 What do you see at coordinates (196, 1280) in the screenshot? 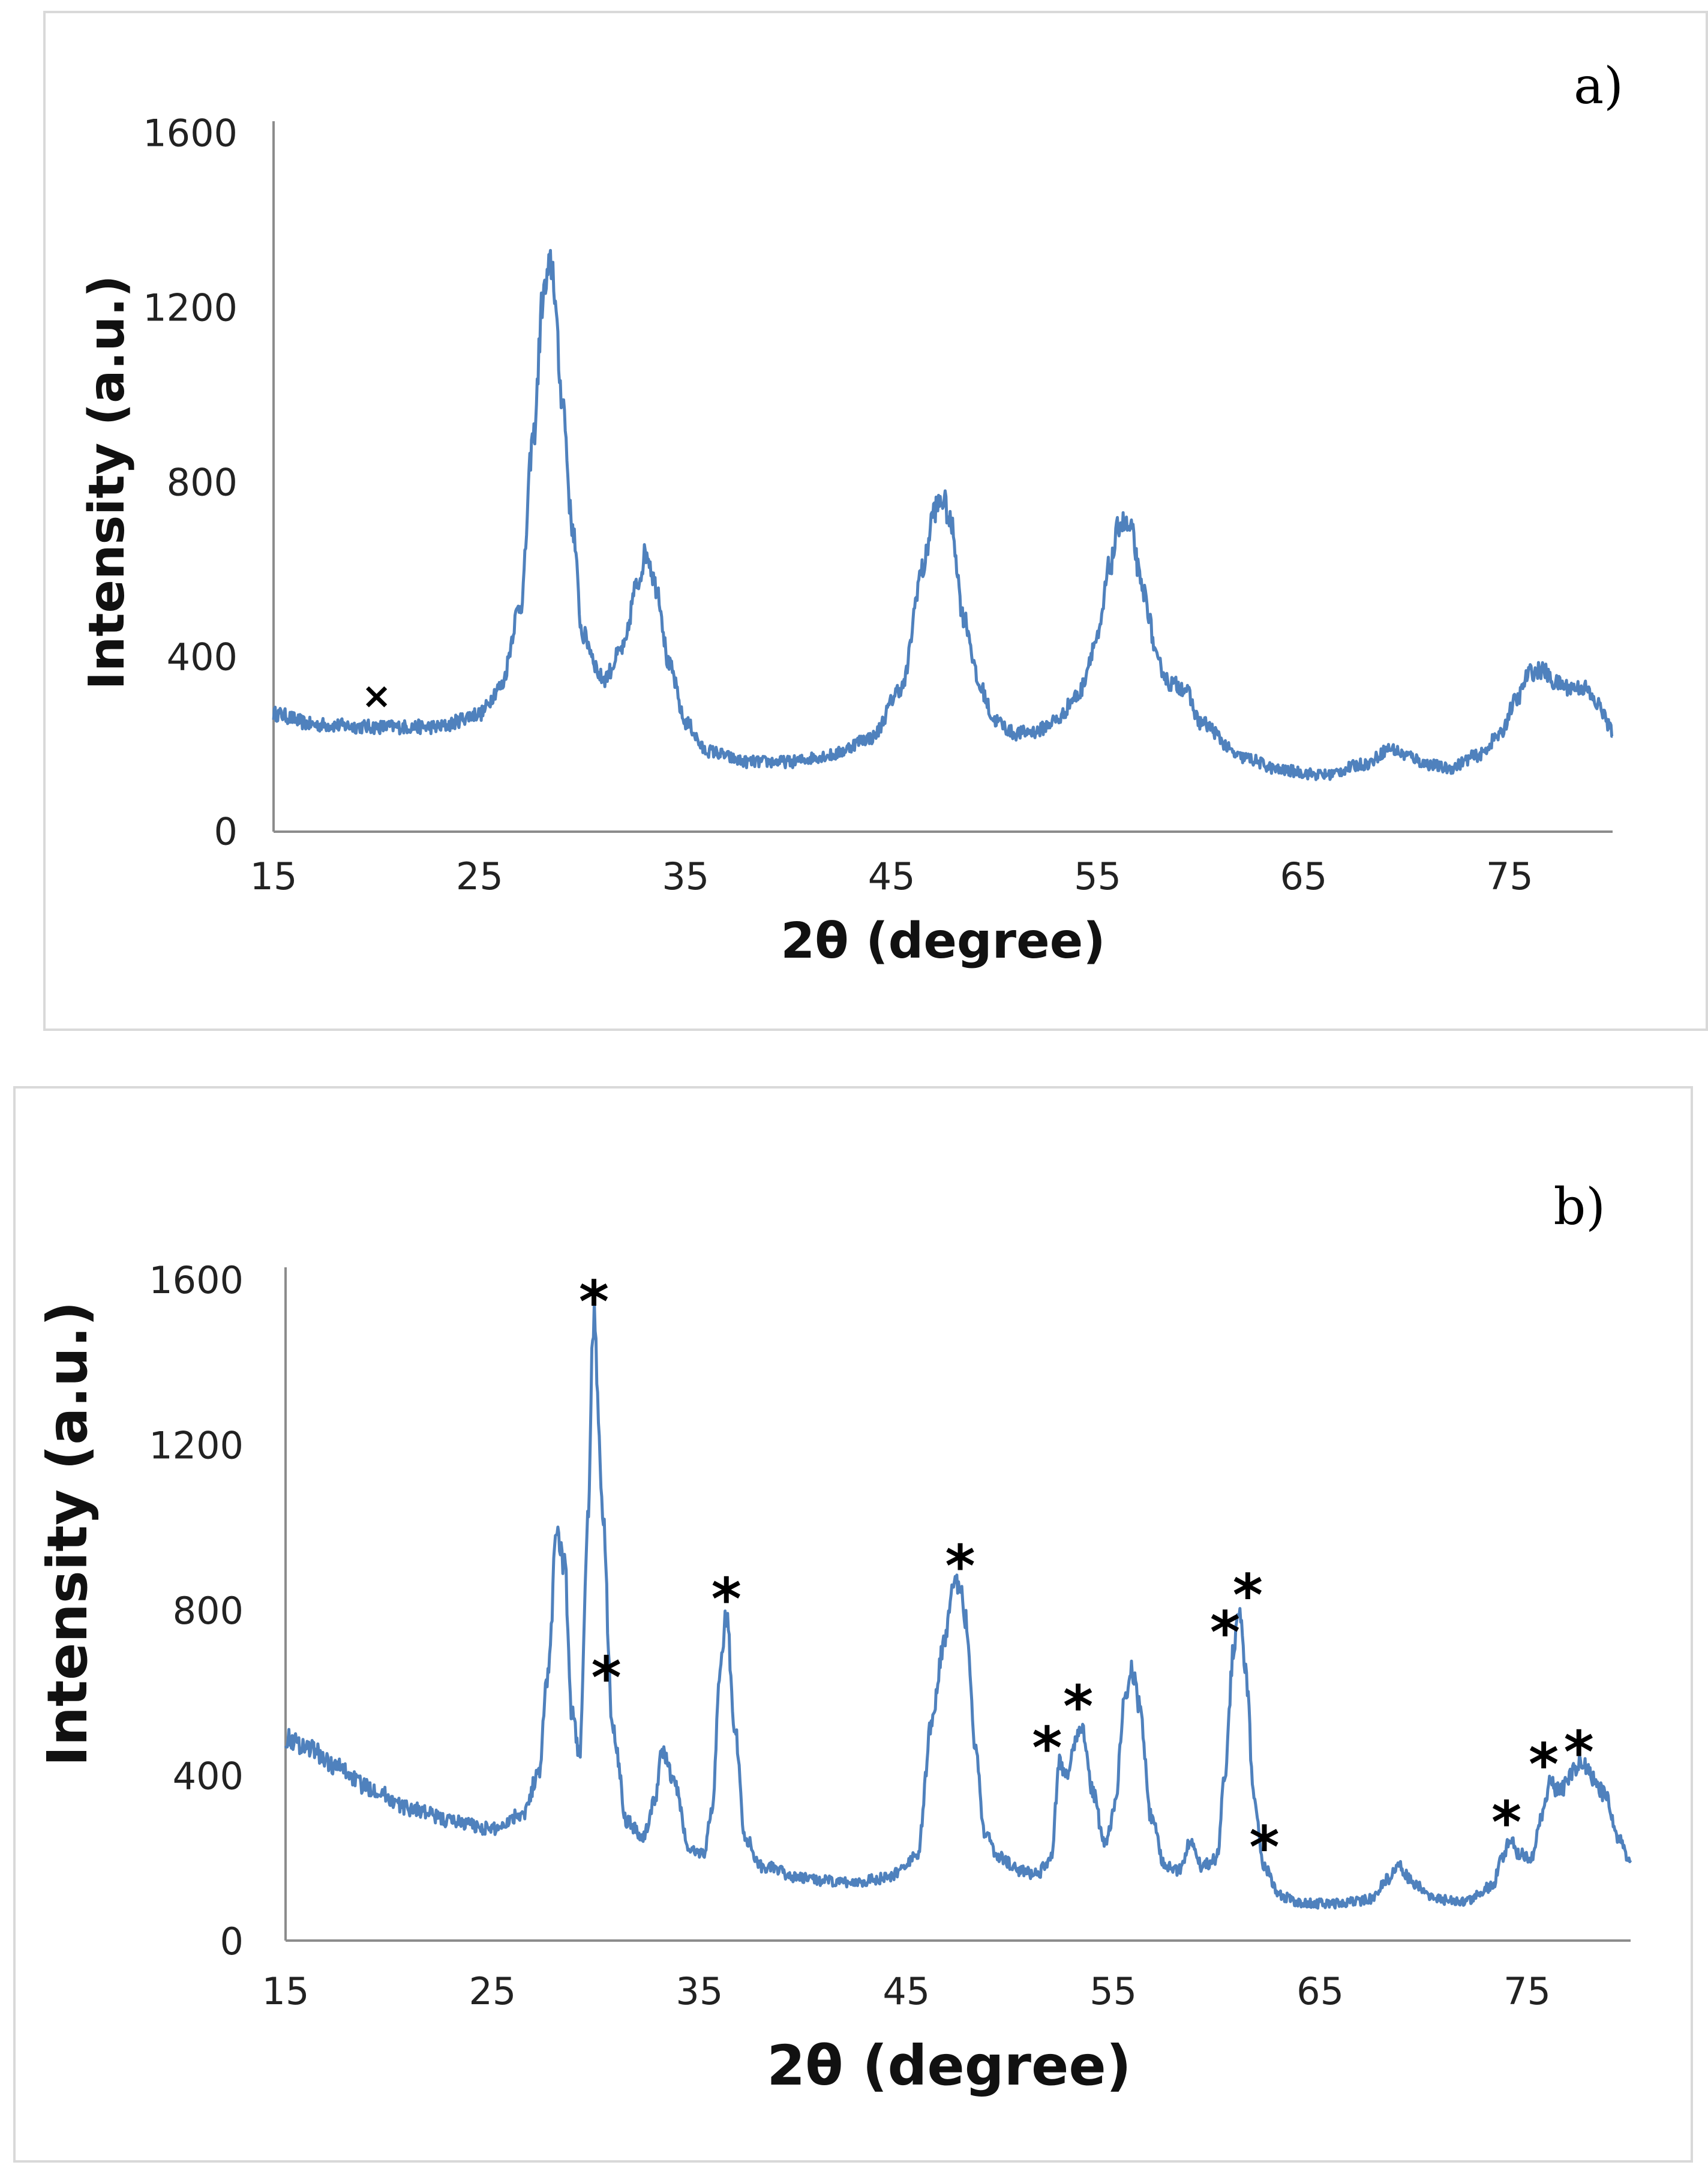
I see `chart-b-y-tick-label: 1600` at bounding box center [196, 1280].